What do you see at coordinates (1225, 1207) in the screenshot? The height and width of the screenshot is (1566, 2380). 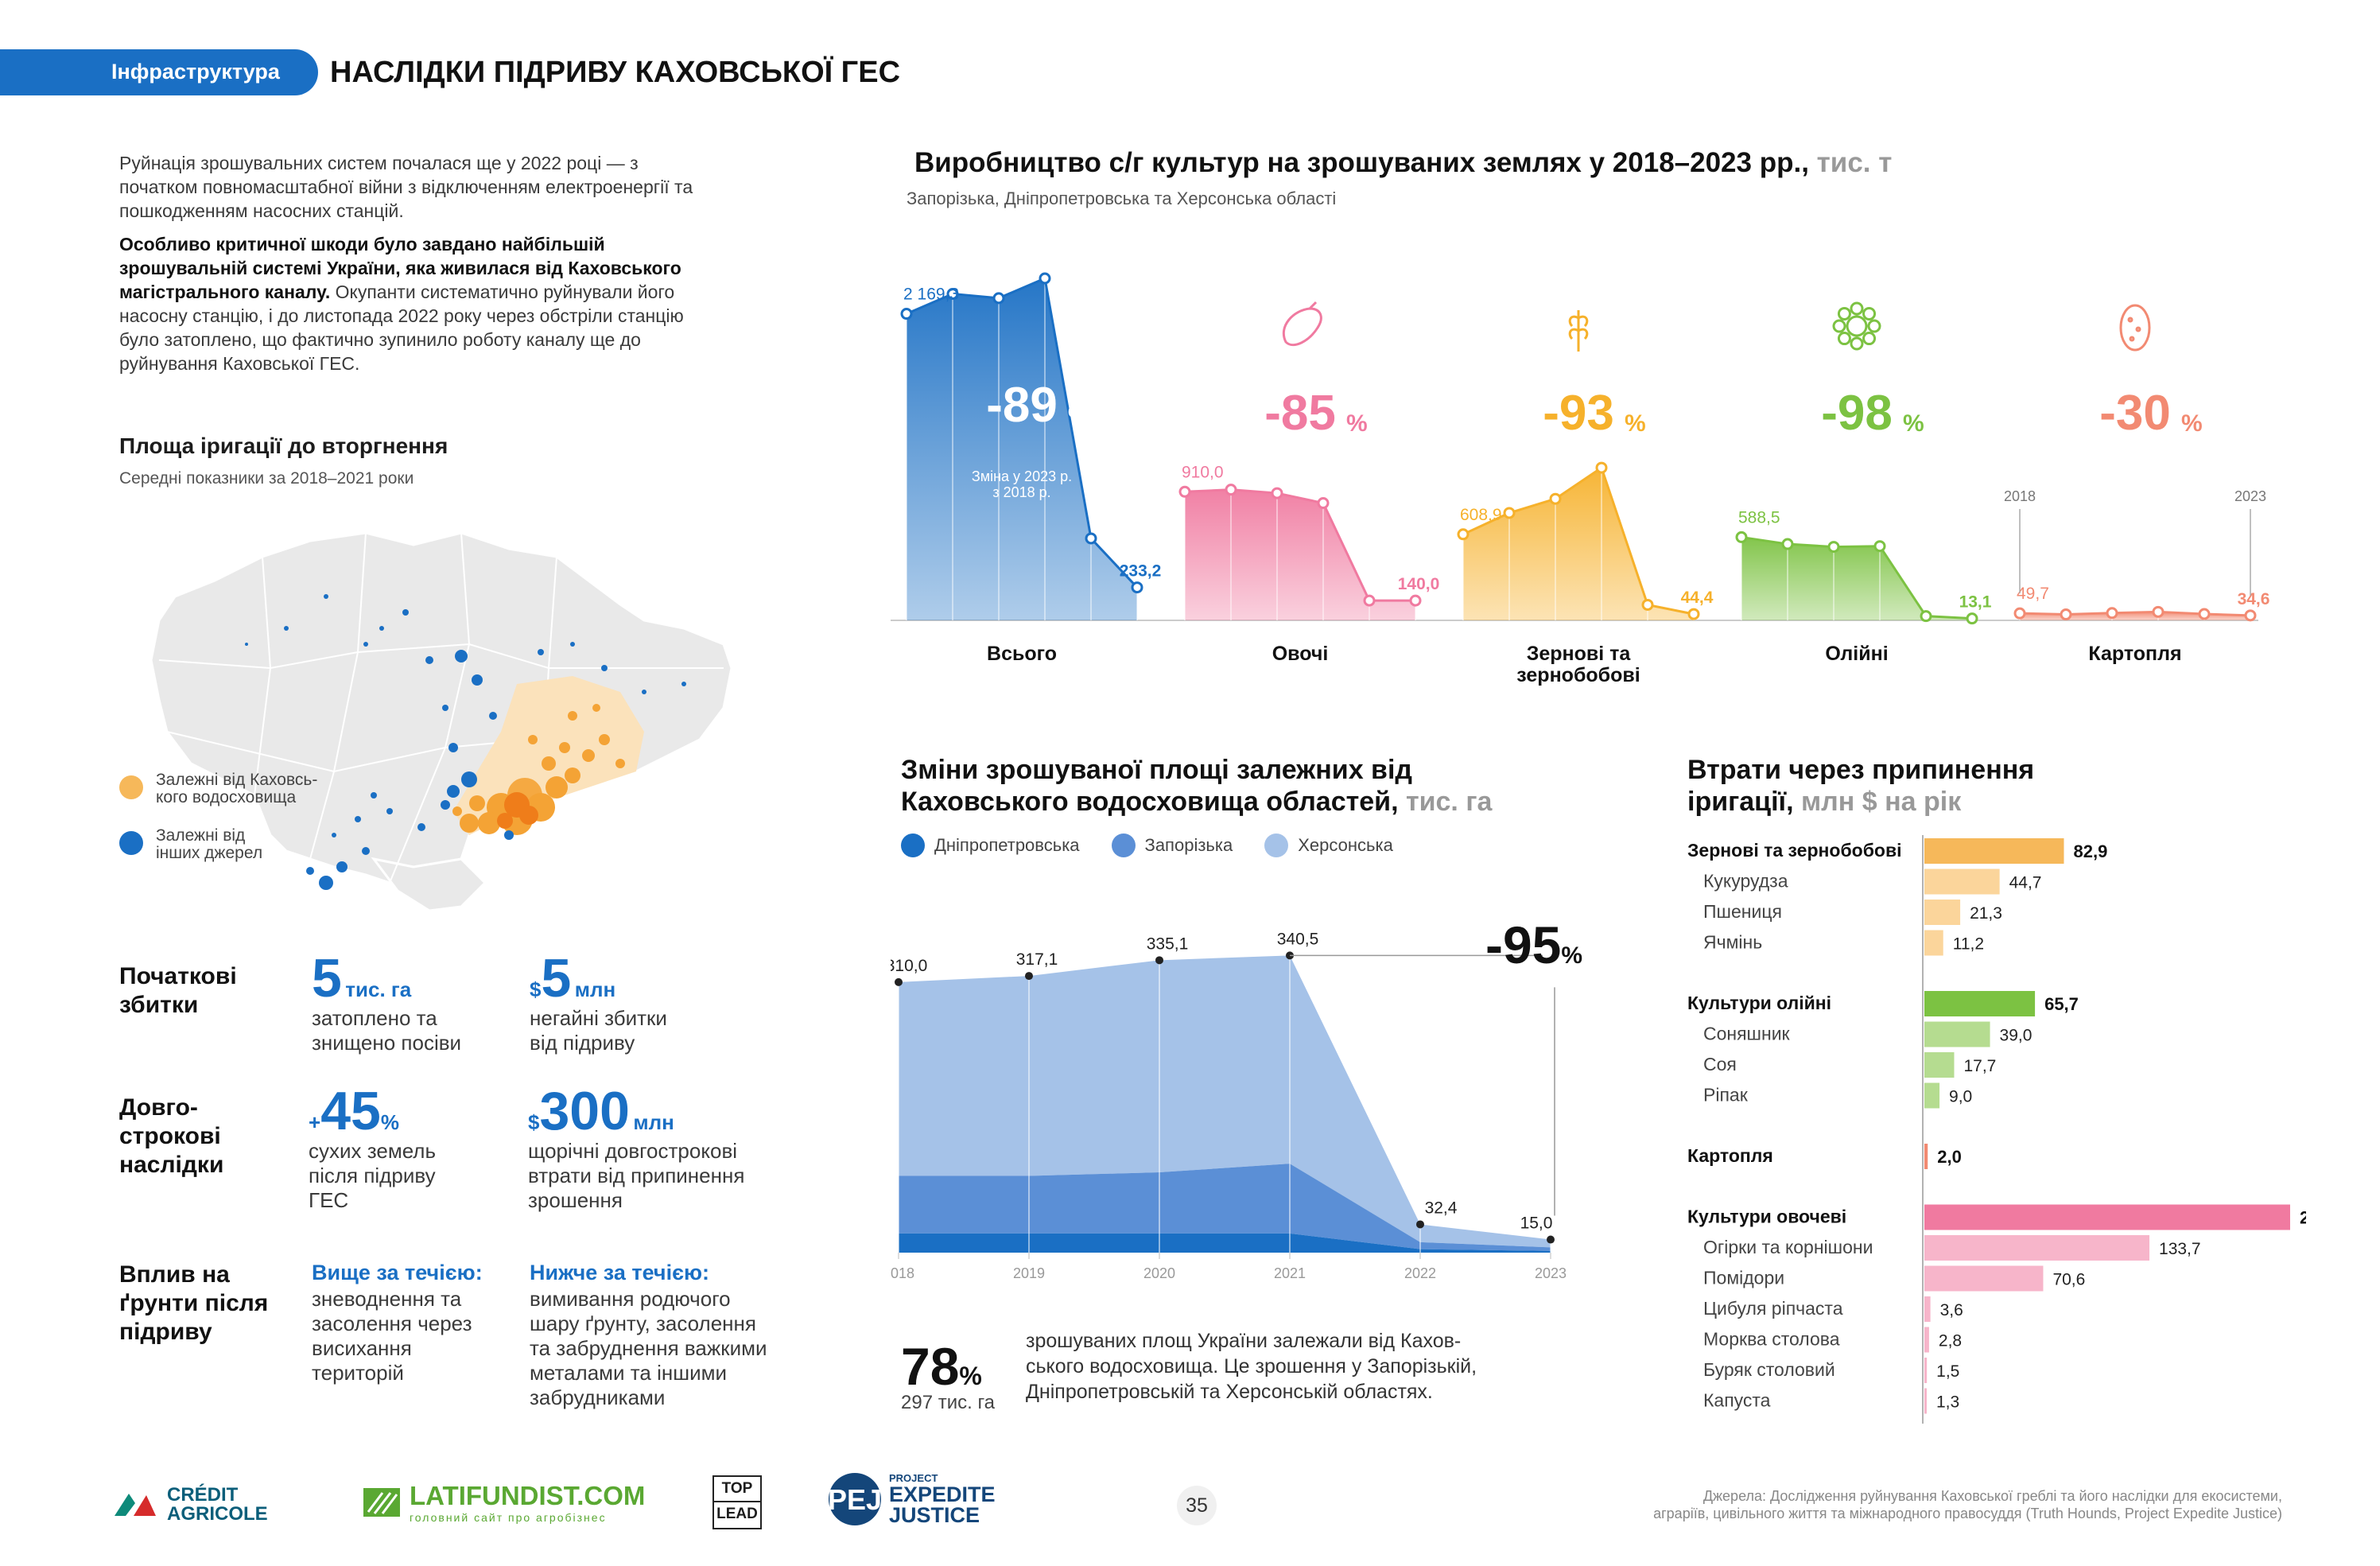 I see `area-layer-Запорізька` at bounding box center [1225, 1207].